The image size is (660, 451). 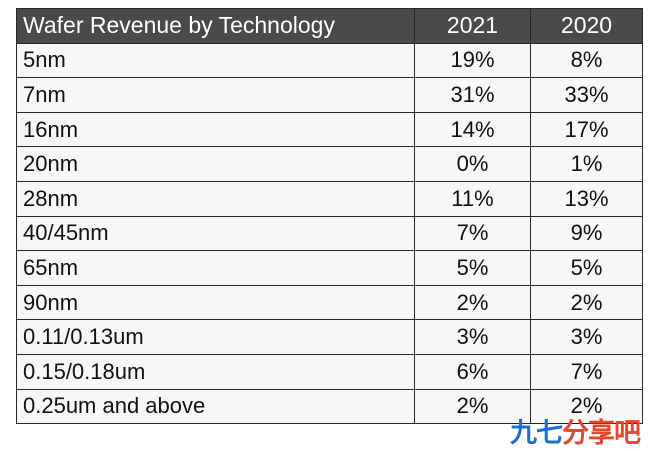 I want to click on cell-technology: 5nm, so click(x=215, y=60).